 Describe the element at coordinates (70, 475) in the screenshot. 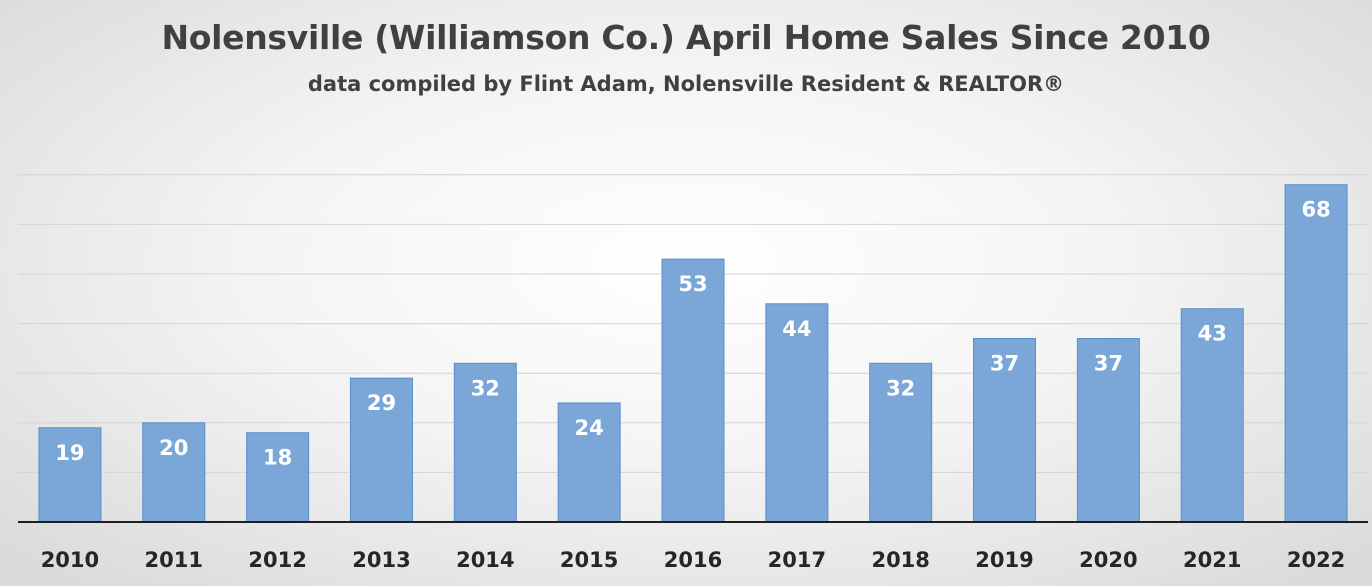

I see `bar-2010` at that location.